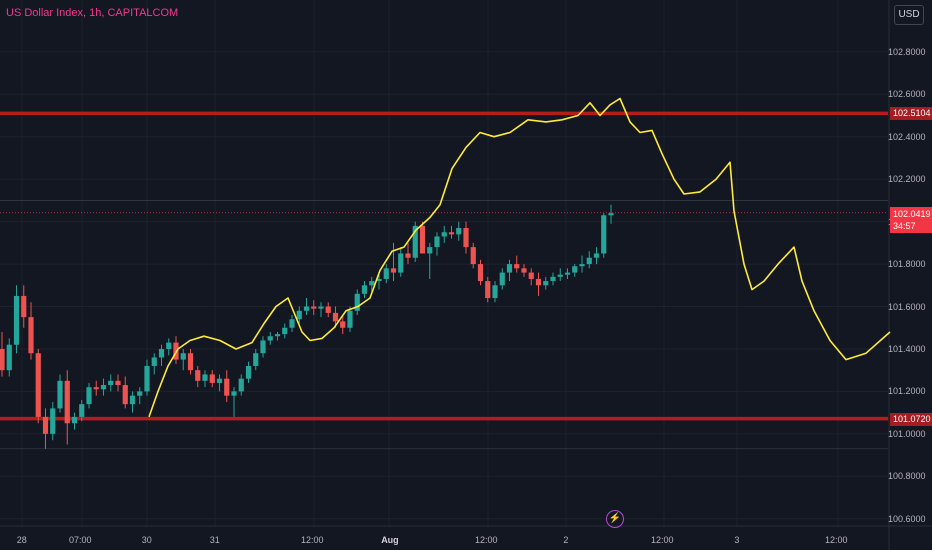 The image size is (932, 550). What do you see at coordinates (737, 540) in the screenshot?
I see `time-tick-label: 3` at bounding box center [737, 540].